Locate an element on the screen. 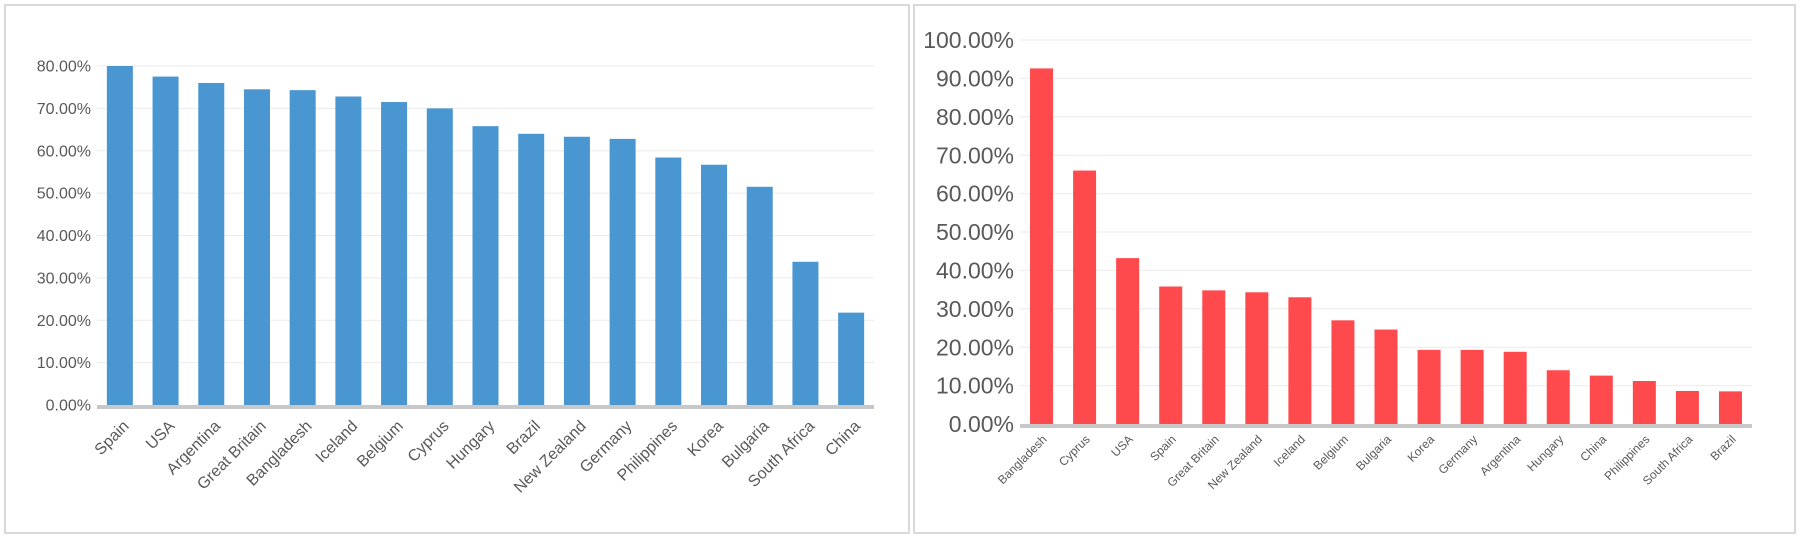 The height and width of the screenshot is (539, 1800). x-category-label: Iceland is located at coordinates (1289, 450).